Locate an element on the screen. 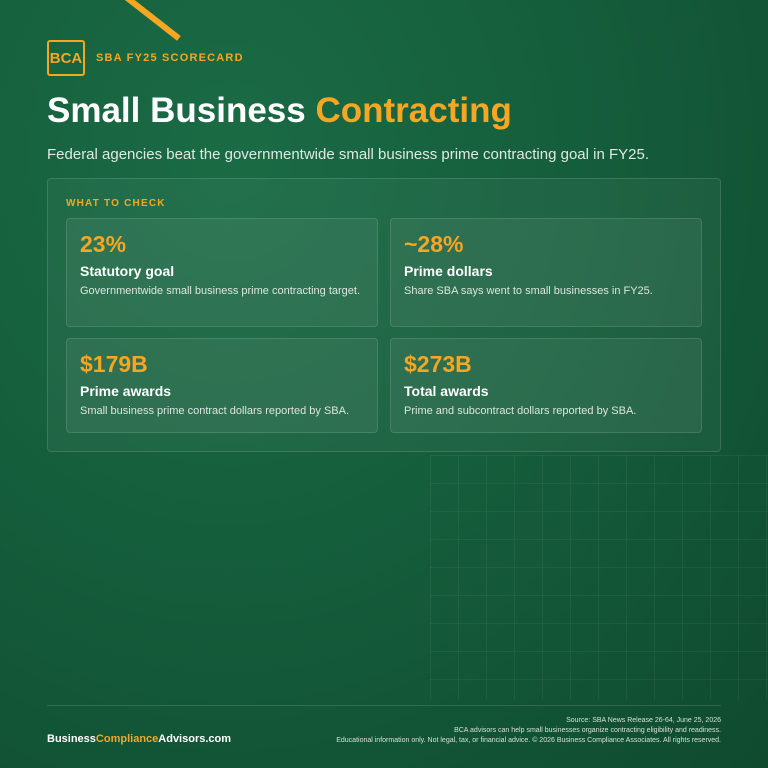 This screenshot has width=768, height=768. stat-title: Prime dollars is located at coordinates (448, 271).